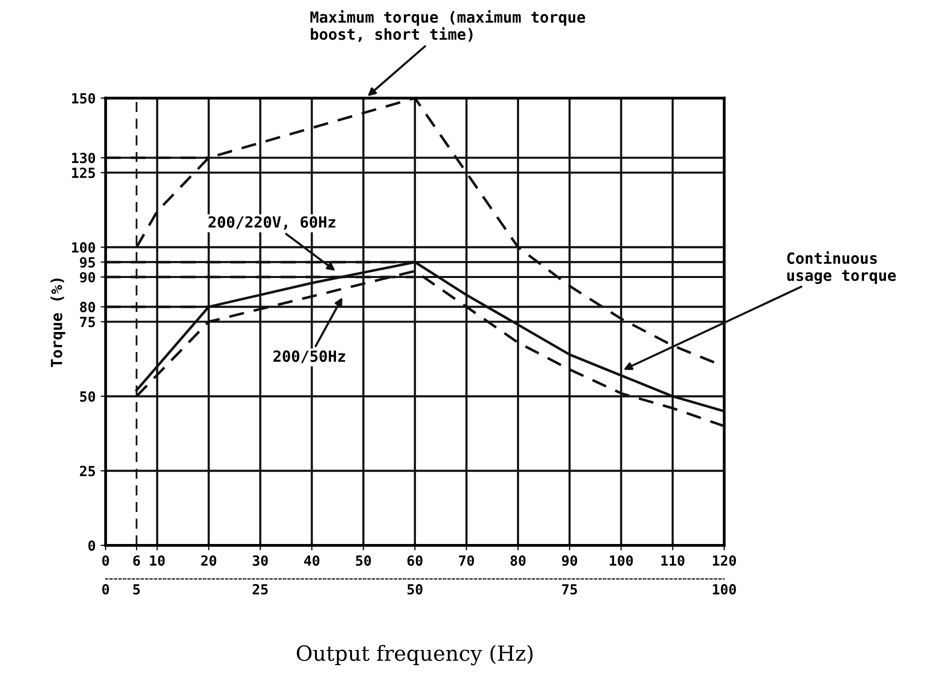 The height and width of the screenshot is (686, 943). Describe the element at coordinates (272, 223) in the screenshot. I see `annotation: 200/220V, 60Hz` at that location.